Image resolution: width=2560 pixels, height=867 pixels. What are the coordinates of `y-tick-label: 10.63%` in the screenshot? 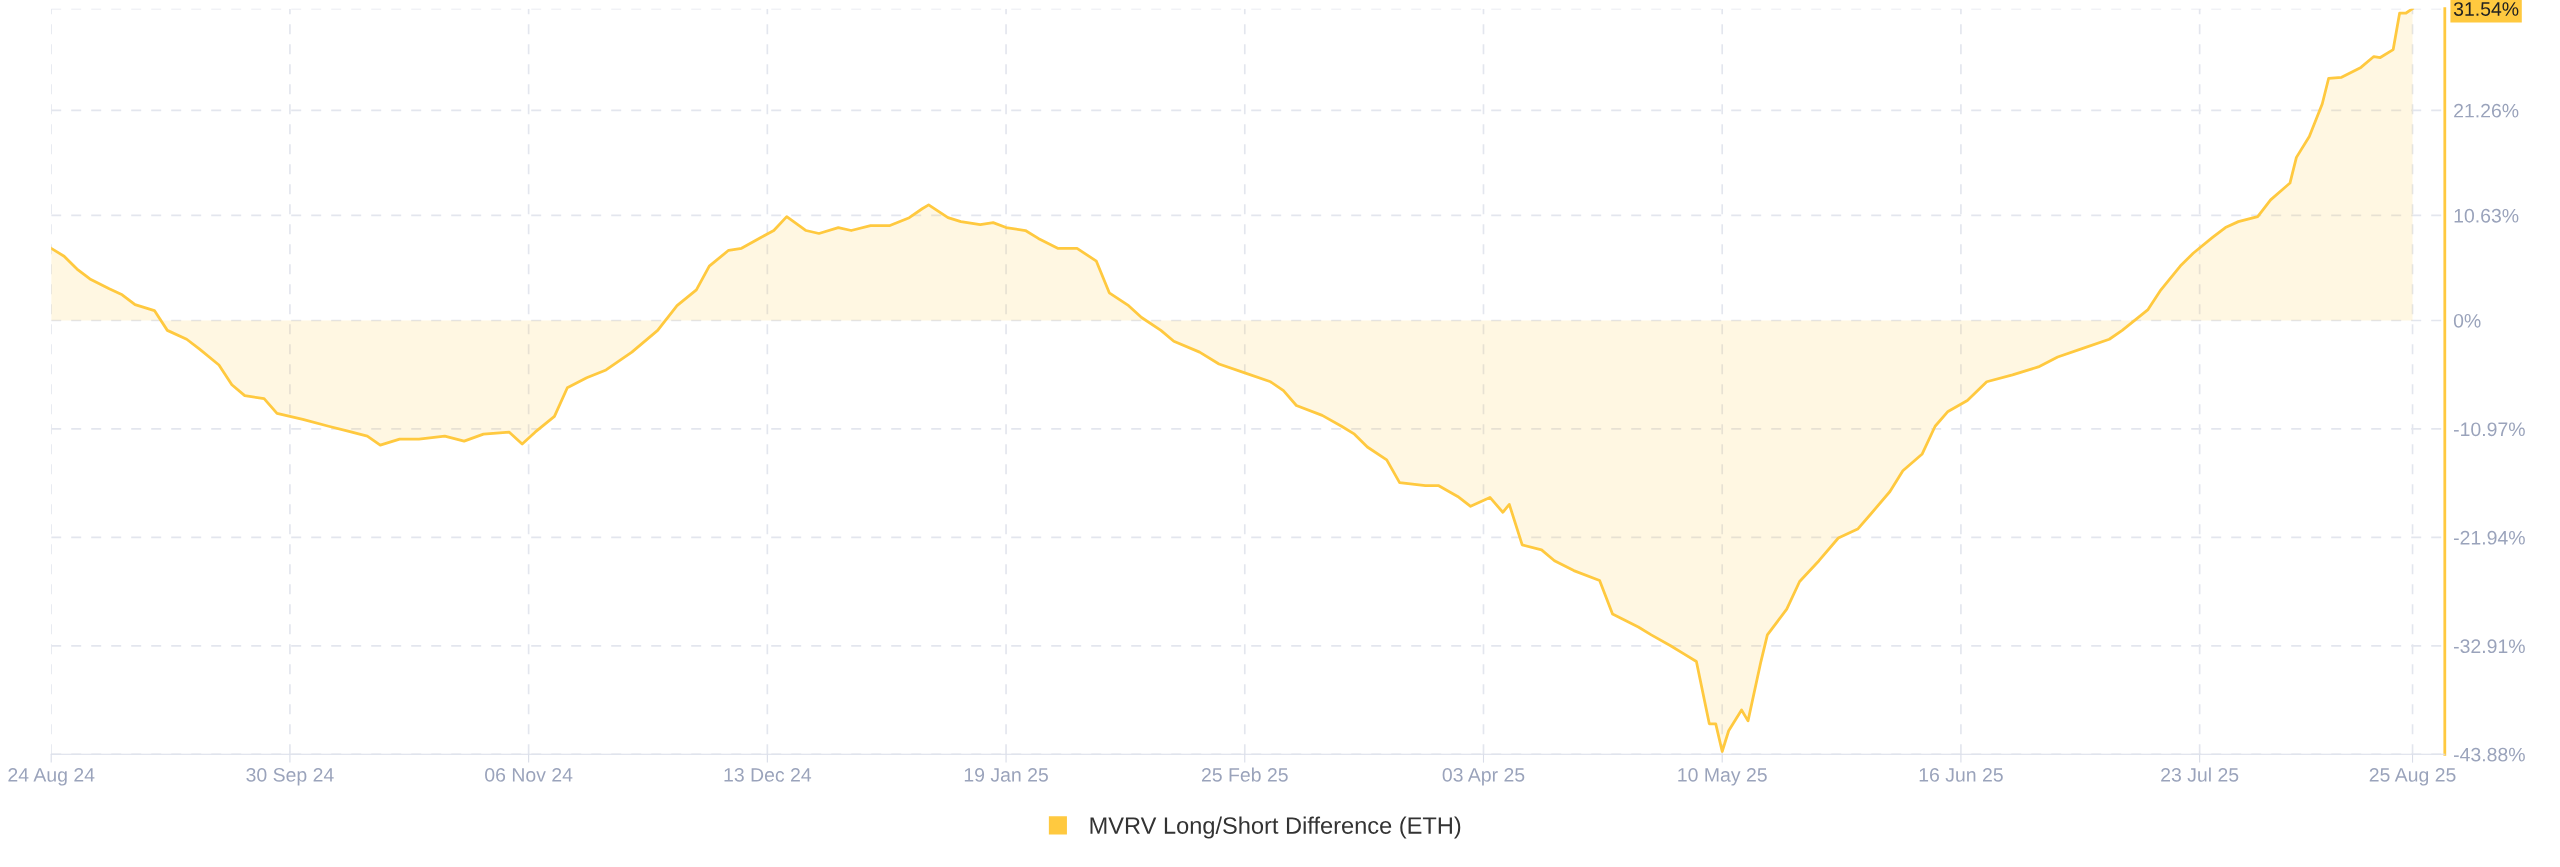 It's located at (2486, 215).